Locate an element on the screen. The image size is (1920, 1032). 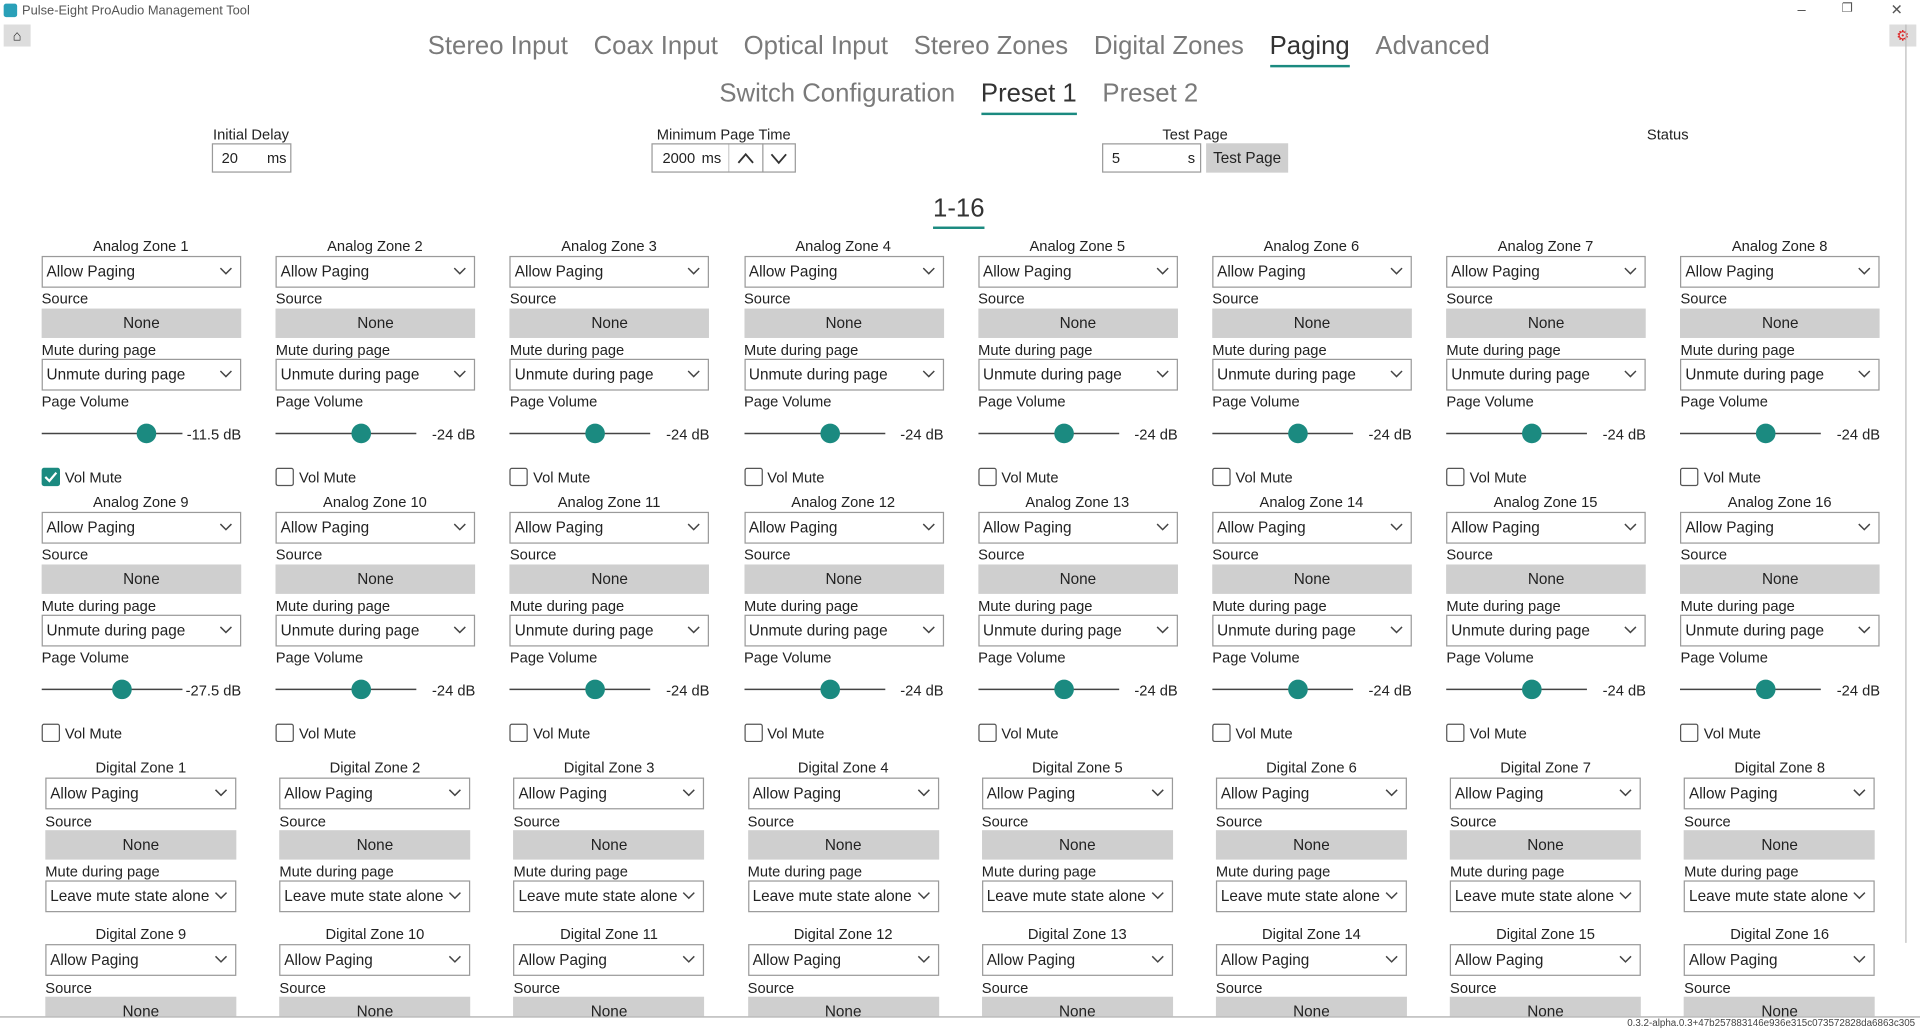
minimize-button: – is located at coordinates (1801, 10).